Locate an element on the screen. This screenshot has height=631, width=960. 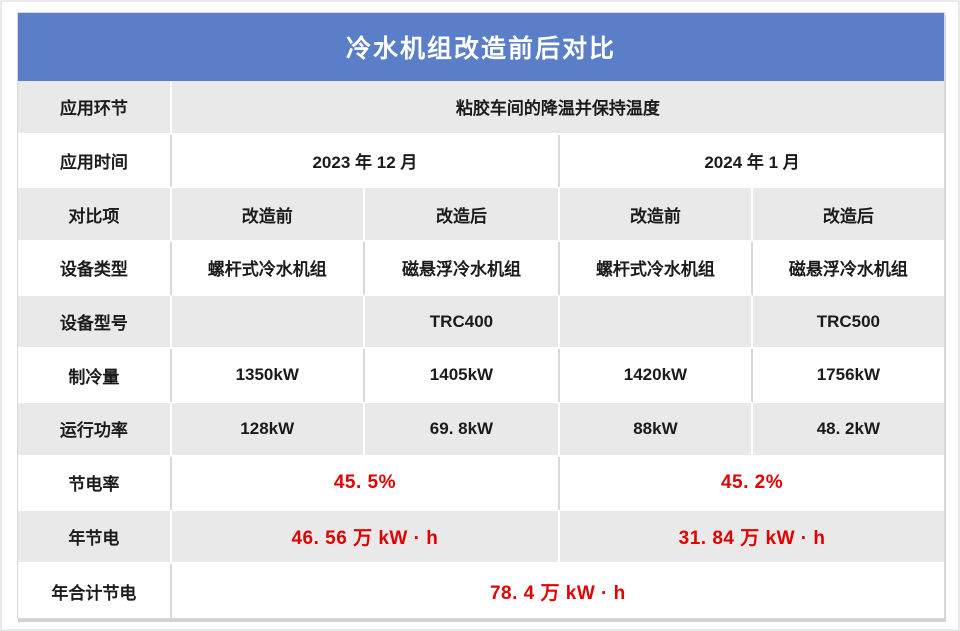
table-title: 冷水机组改造前后对比 is located at coordinates (481, 47).